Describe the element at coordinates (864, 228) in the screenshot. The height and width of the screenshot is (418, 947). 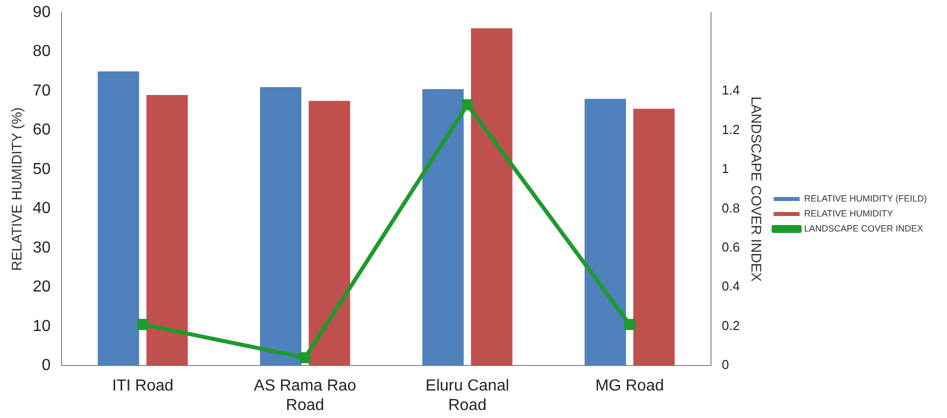
I see `legend-label: LANDSCAPE COVER INDEX` at that location.